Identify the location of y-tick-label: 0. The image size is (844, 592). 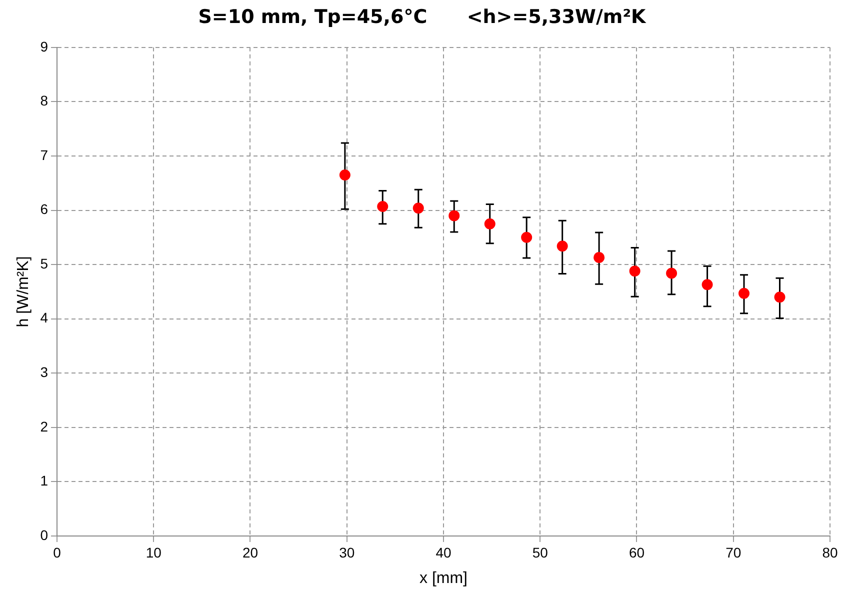
(44, 534).